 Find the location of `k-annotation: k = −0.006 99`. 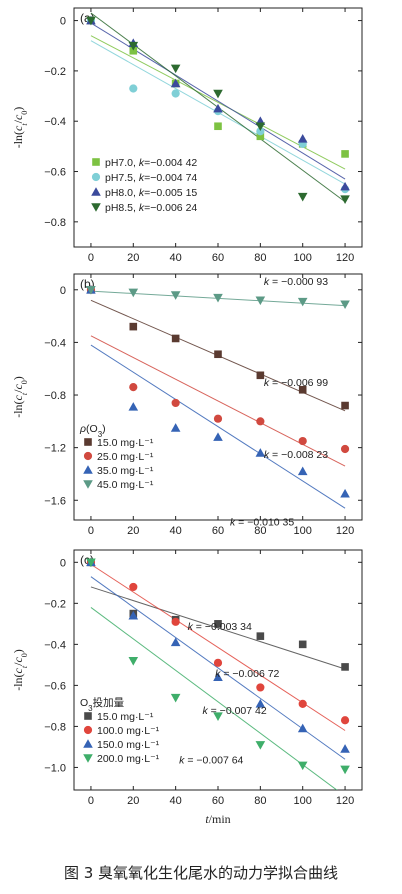

k-annotation: k = −0.006 99 is located at coordinates (296, 383).